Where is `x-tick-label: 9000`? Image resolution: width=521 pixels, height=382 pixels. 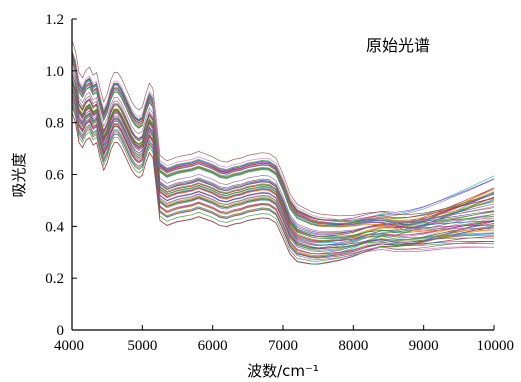 x-tick-label: 9000 is located at coordinates (424, 346).